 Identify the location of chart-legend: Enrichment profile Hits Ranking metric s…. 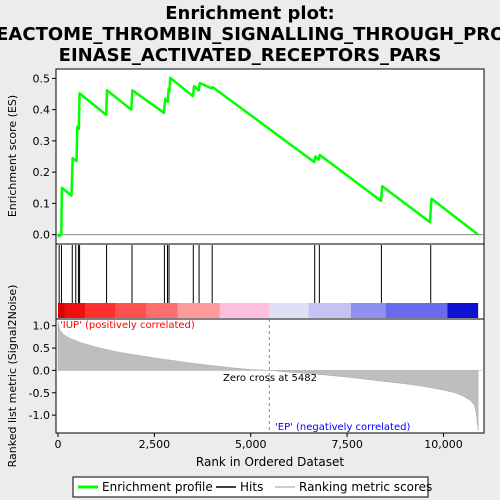
(252, 487).